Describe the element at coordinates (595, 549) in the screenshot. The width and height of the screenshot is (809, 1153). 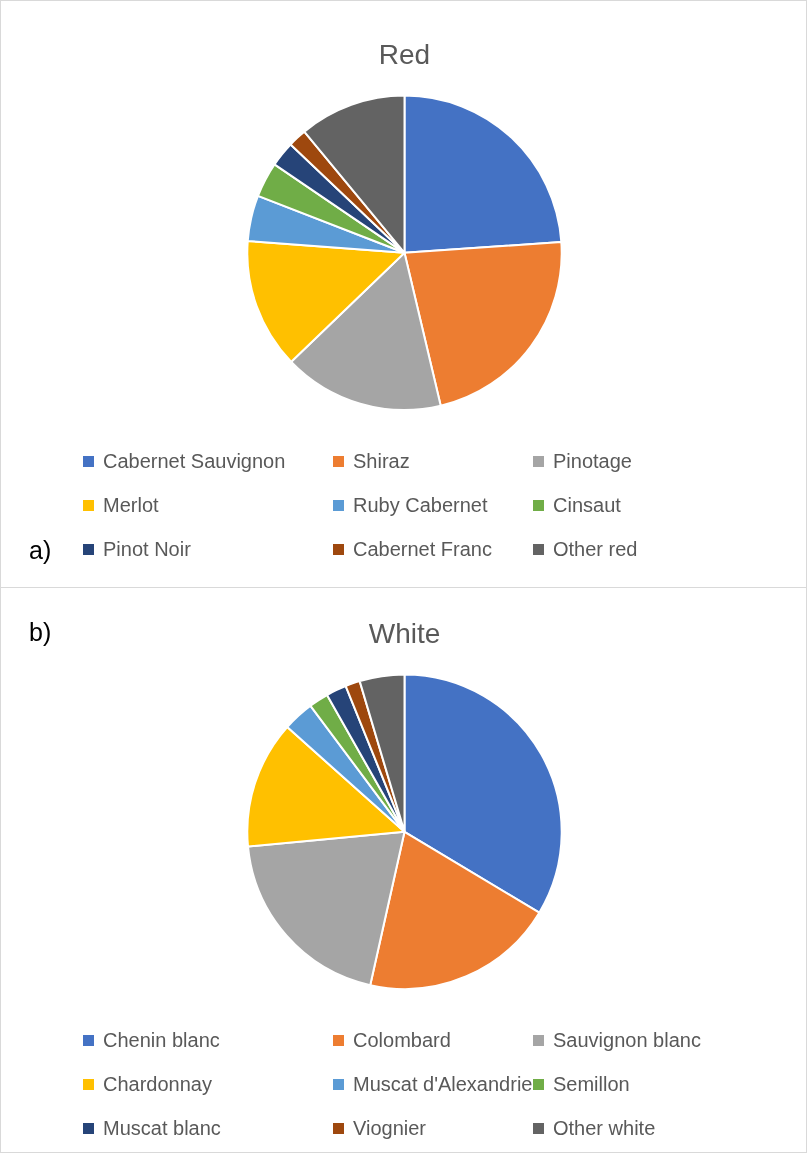
I see `legend-label: Other red` at that location.